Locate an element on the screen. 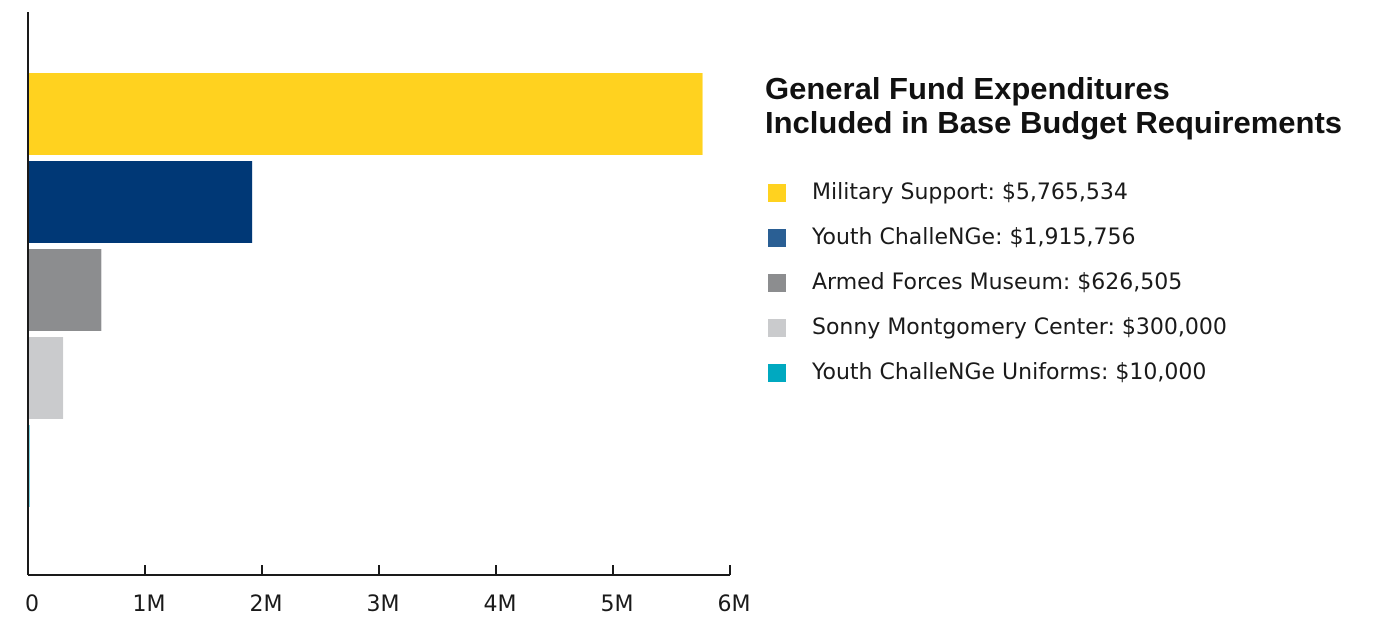  x-tick-label-4: 4M is located at coordinates (500, 604).